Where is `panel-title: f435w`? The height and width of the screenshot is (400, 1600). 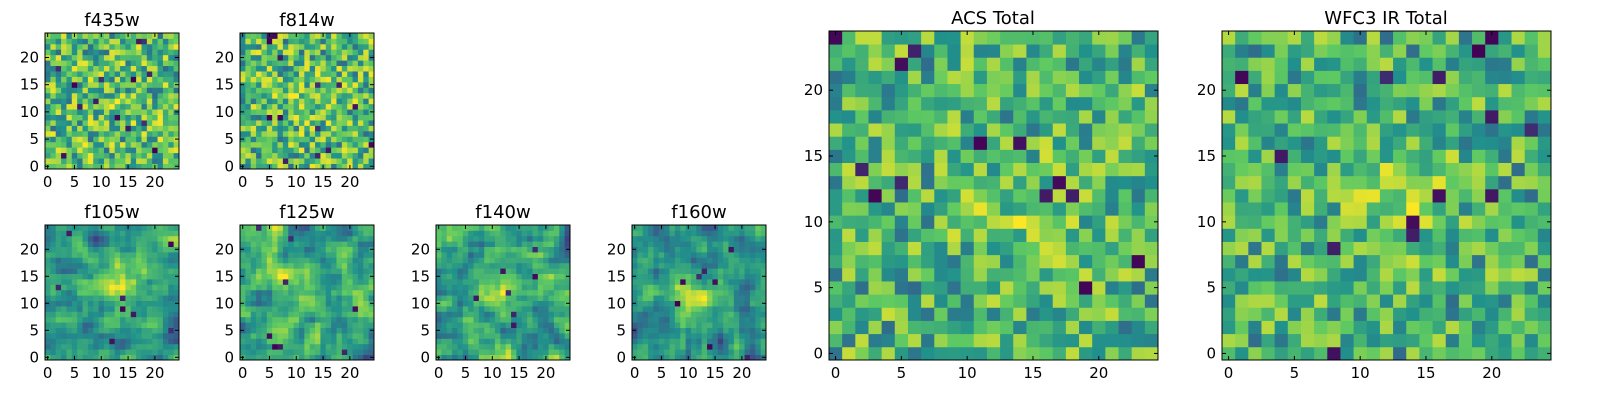 panel-title: f435w is located at coordinates (111, 20).